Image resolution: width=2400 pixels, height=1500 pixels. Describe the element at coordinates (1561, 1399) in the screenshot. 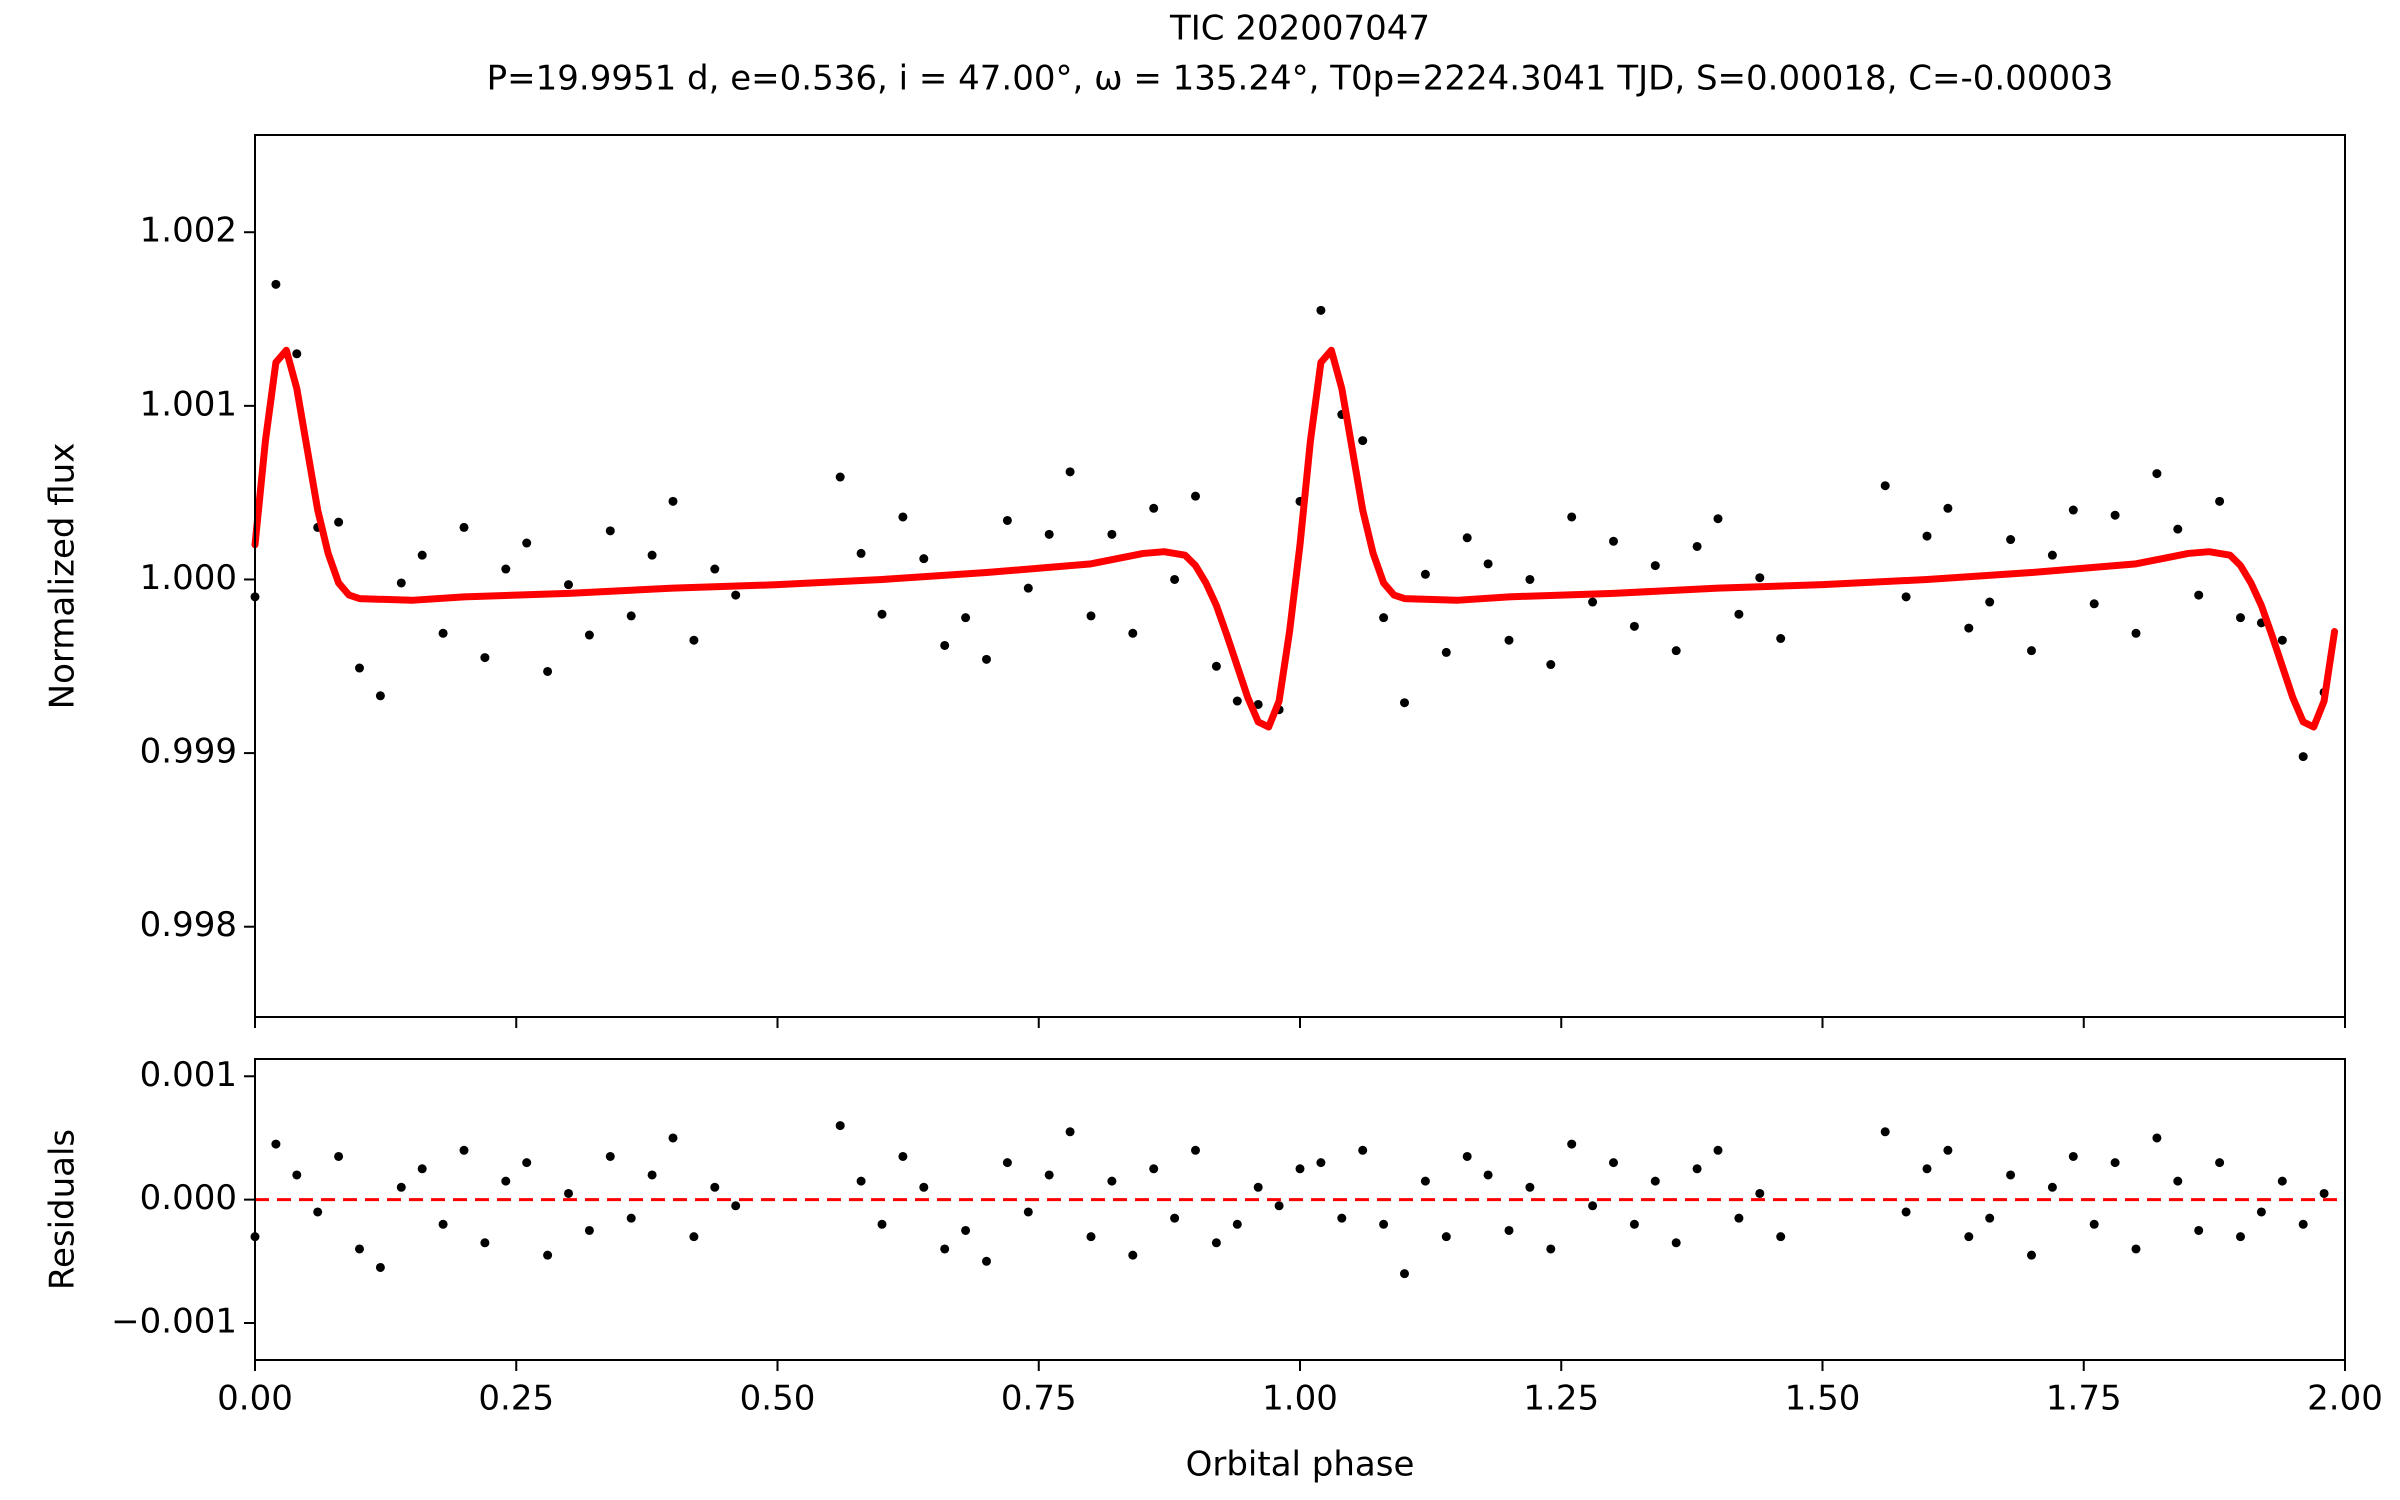

I see `x-tick-label: 1.25` at that location.